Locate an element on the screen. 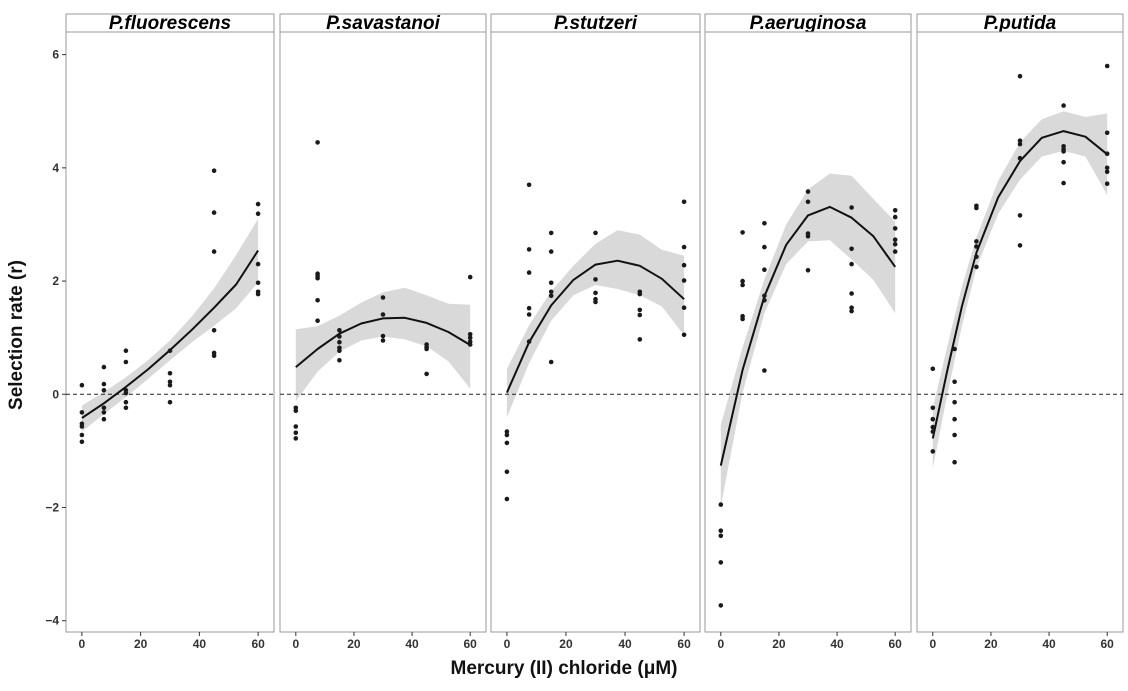  x-tick-label: 40 is located at coordinates (837, 644).